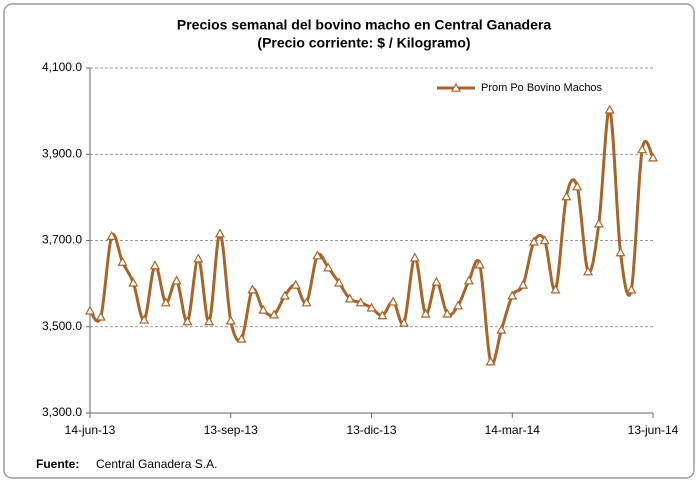 This screenshot has height=489, width=700. Describe the element at coordinates (653, 430) in the screenshot. I see `x-tick-label: 13-jun-14` at that location.